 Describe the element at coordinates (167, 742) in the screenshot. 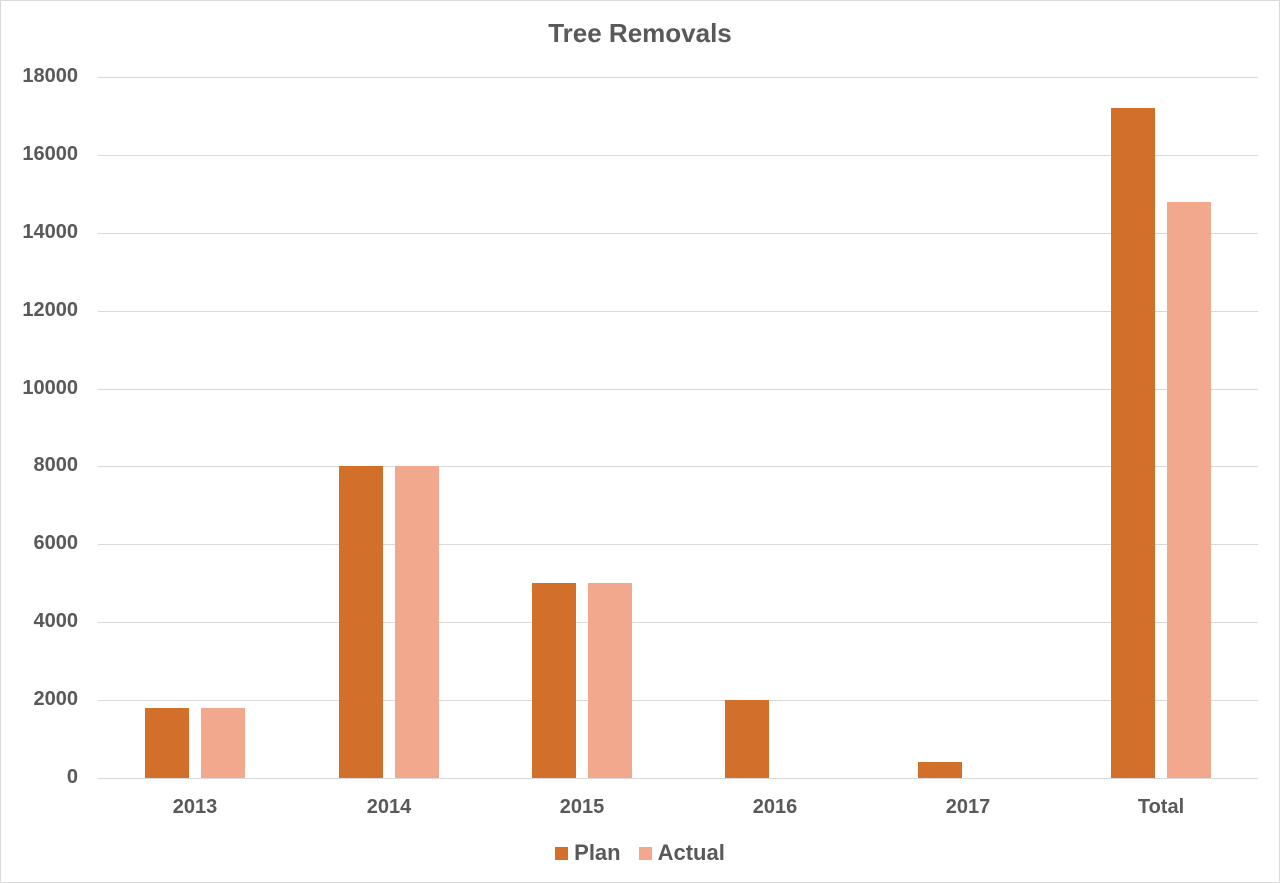

I see `bar-plan-2013` at that location.